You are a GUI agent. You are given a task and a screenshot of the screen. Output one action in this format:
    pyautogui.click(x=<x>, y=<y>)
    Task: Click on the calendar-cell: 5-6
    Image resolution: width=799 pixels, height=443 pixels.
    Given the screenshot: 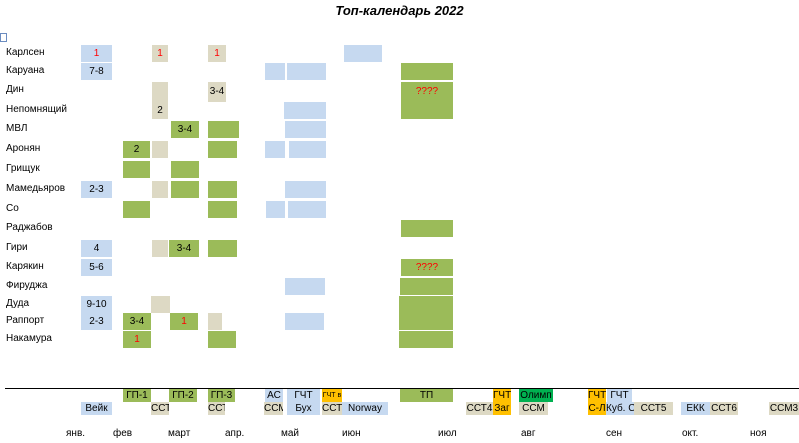 What is the action you would take?
    pyautogui.click(x=96, y=267)
    